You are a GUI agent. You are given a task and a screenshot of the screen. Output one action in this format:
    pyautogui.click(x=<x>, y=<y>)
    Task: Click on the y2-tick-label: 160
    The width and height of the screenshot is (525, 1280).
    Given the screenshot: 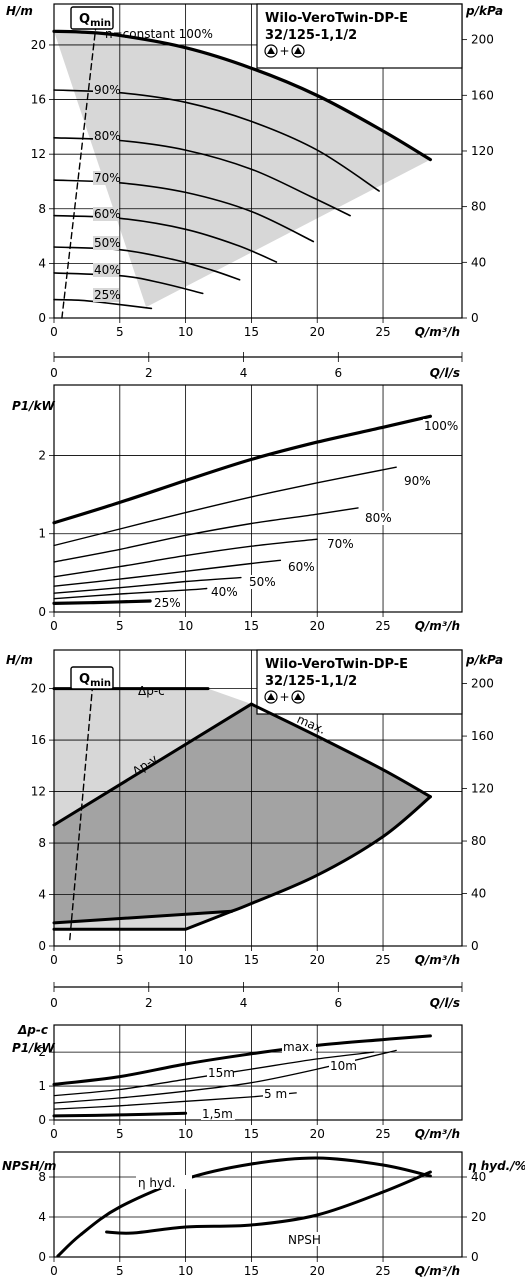 What is the action you would take?
    pyautogui.click(x=482, y=95)
    